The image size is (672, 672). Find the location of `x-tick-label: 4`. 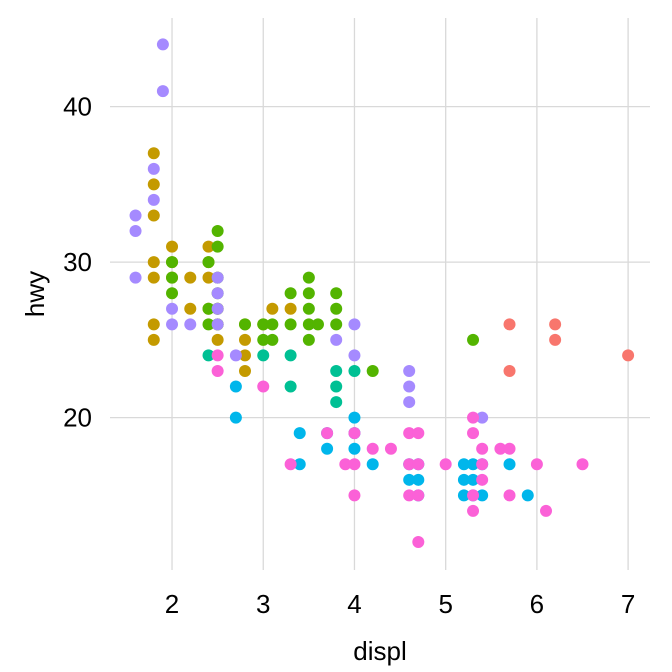

x-tick-label: 4 is located at coordinates (354, 604).